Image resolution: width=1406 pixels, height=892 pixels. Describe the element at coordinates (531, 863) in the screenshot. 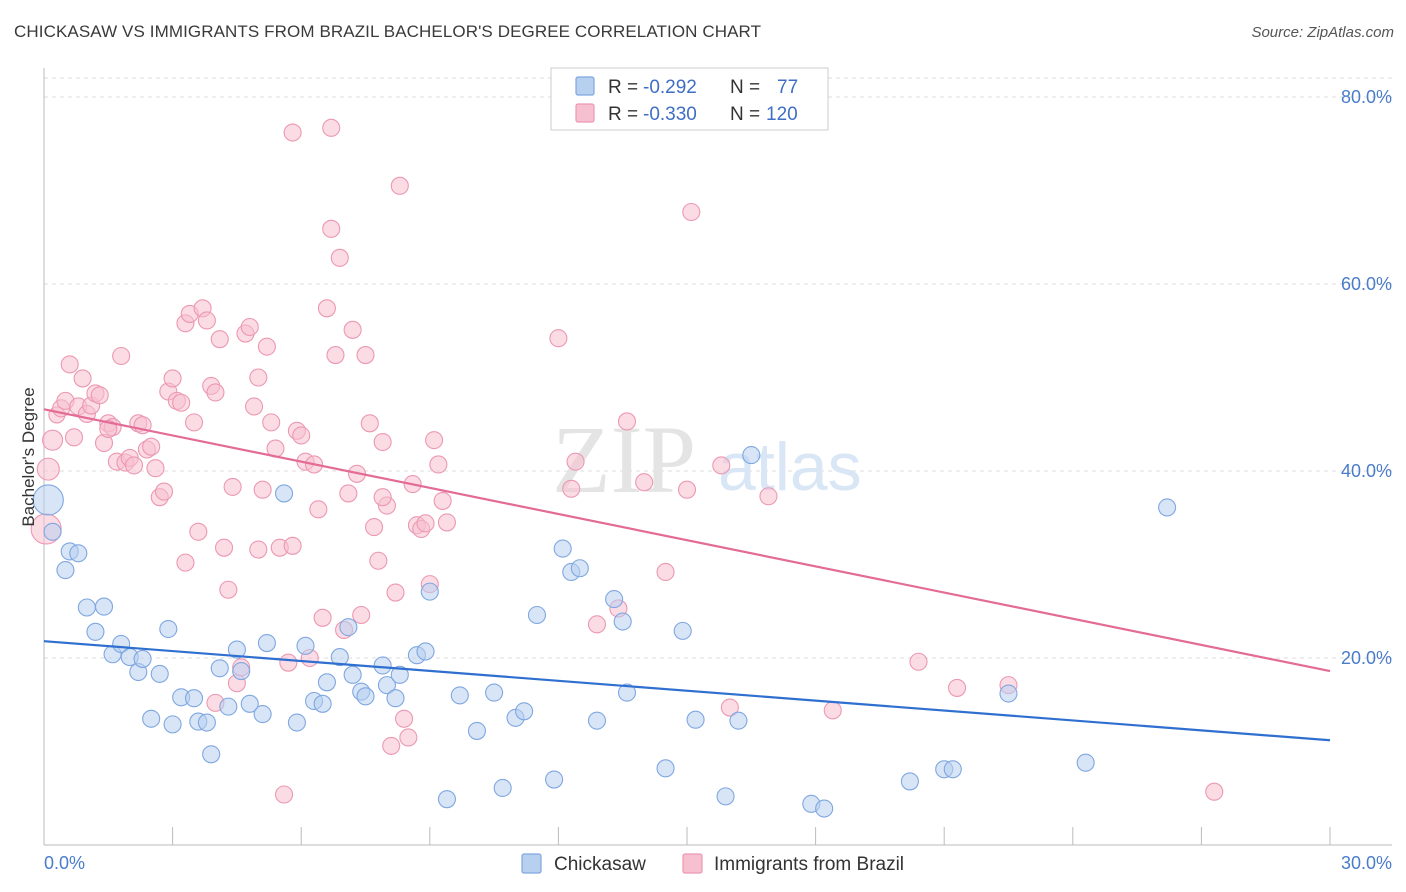

I see `bottom-legend-swatch-chickasaw` at that location.